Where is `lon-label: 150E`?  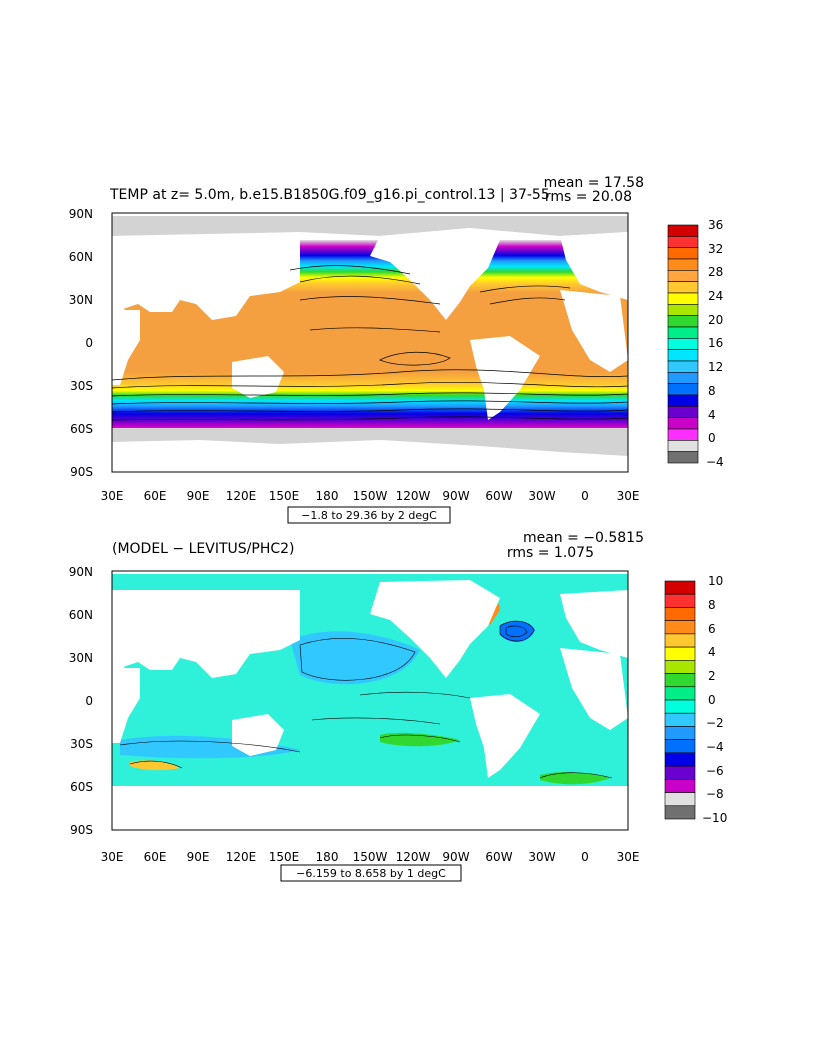 lon-label: 150E is located at coordinates (284, 857).